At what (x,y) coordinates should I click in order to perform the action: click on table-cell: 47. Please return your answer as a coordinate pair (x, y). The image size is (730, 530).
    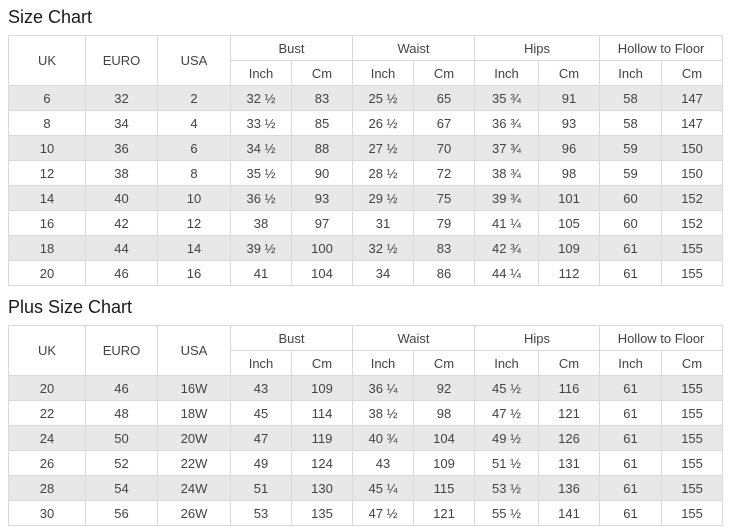
    Looking at the image, I should click on (261, 438).